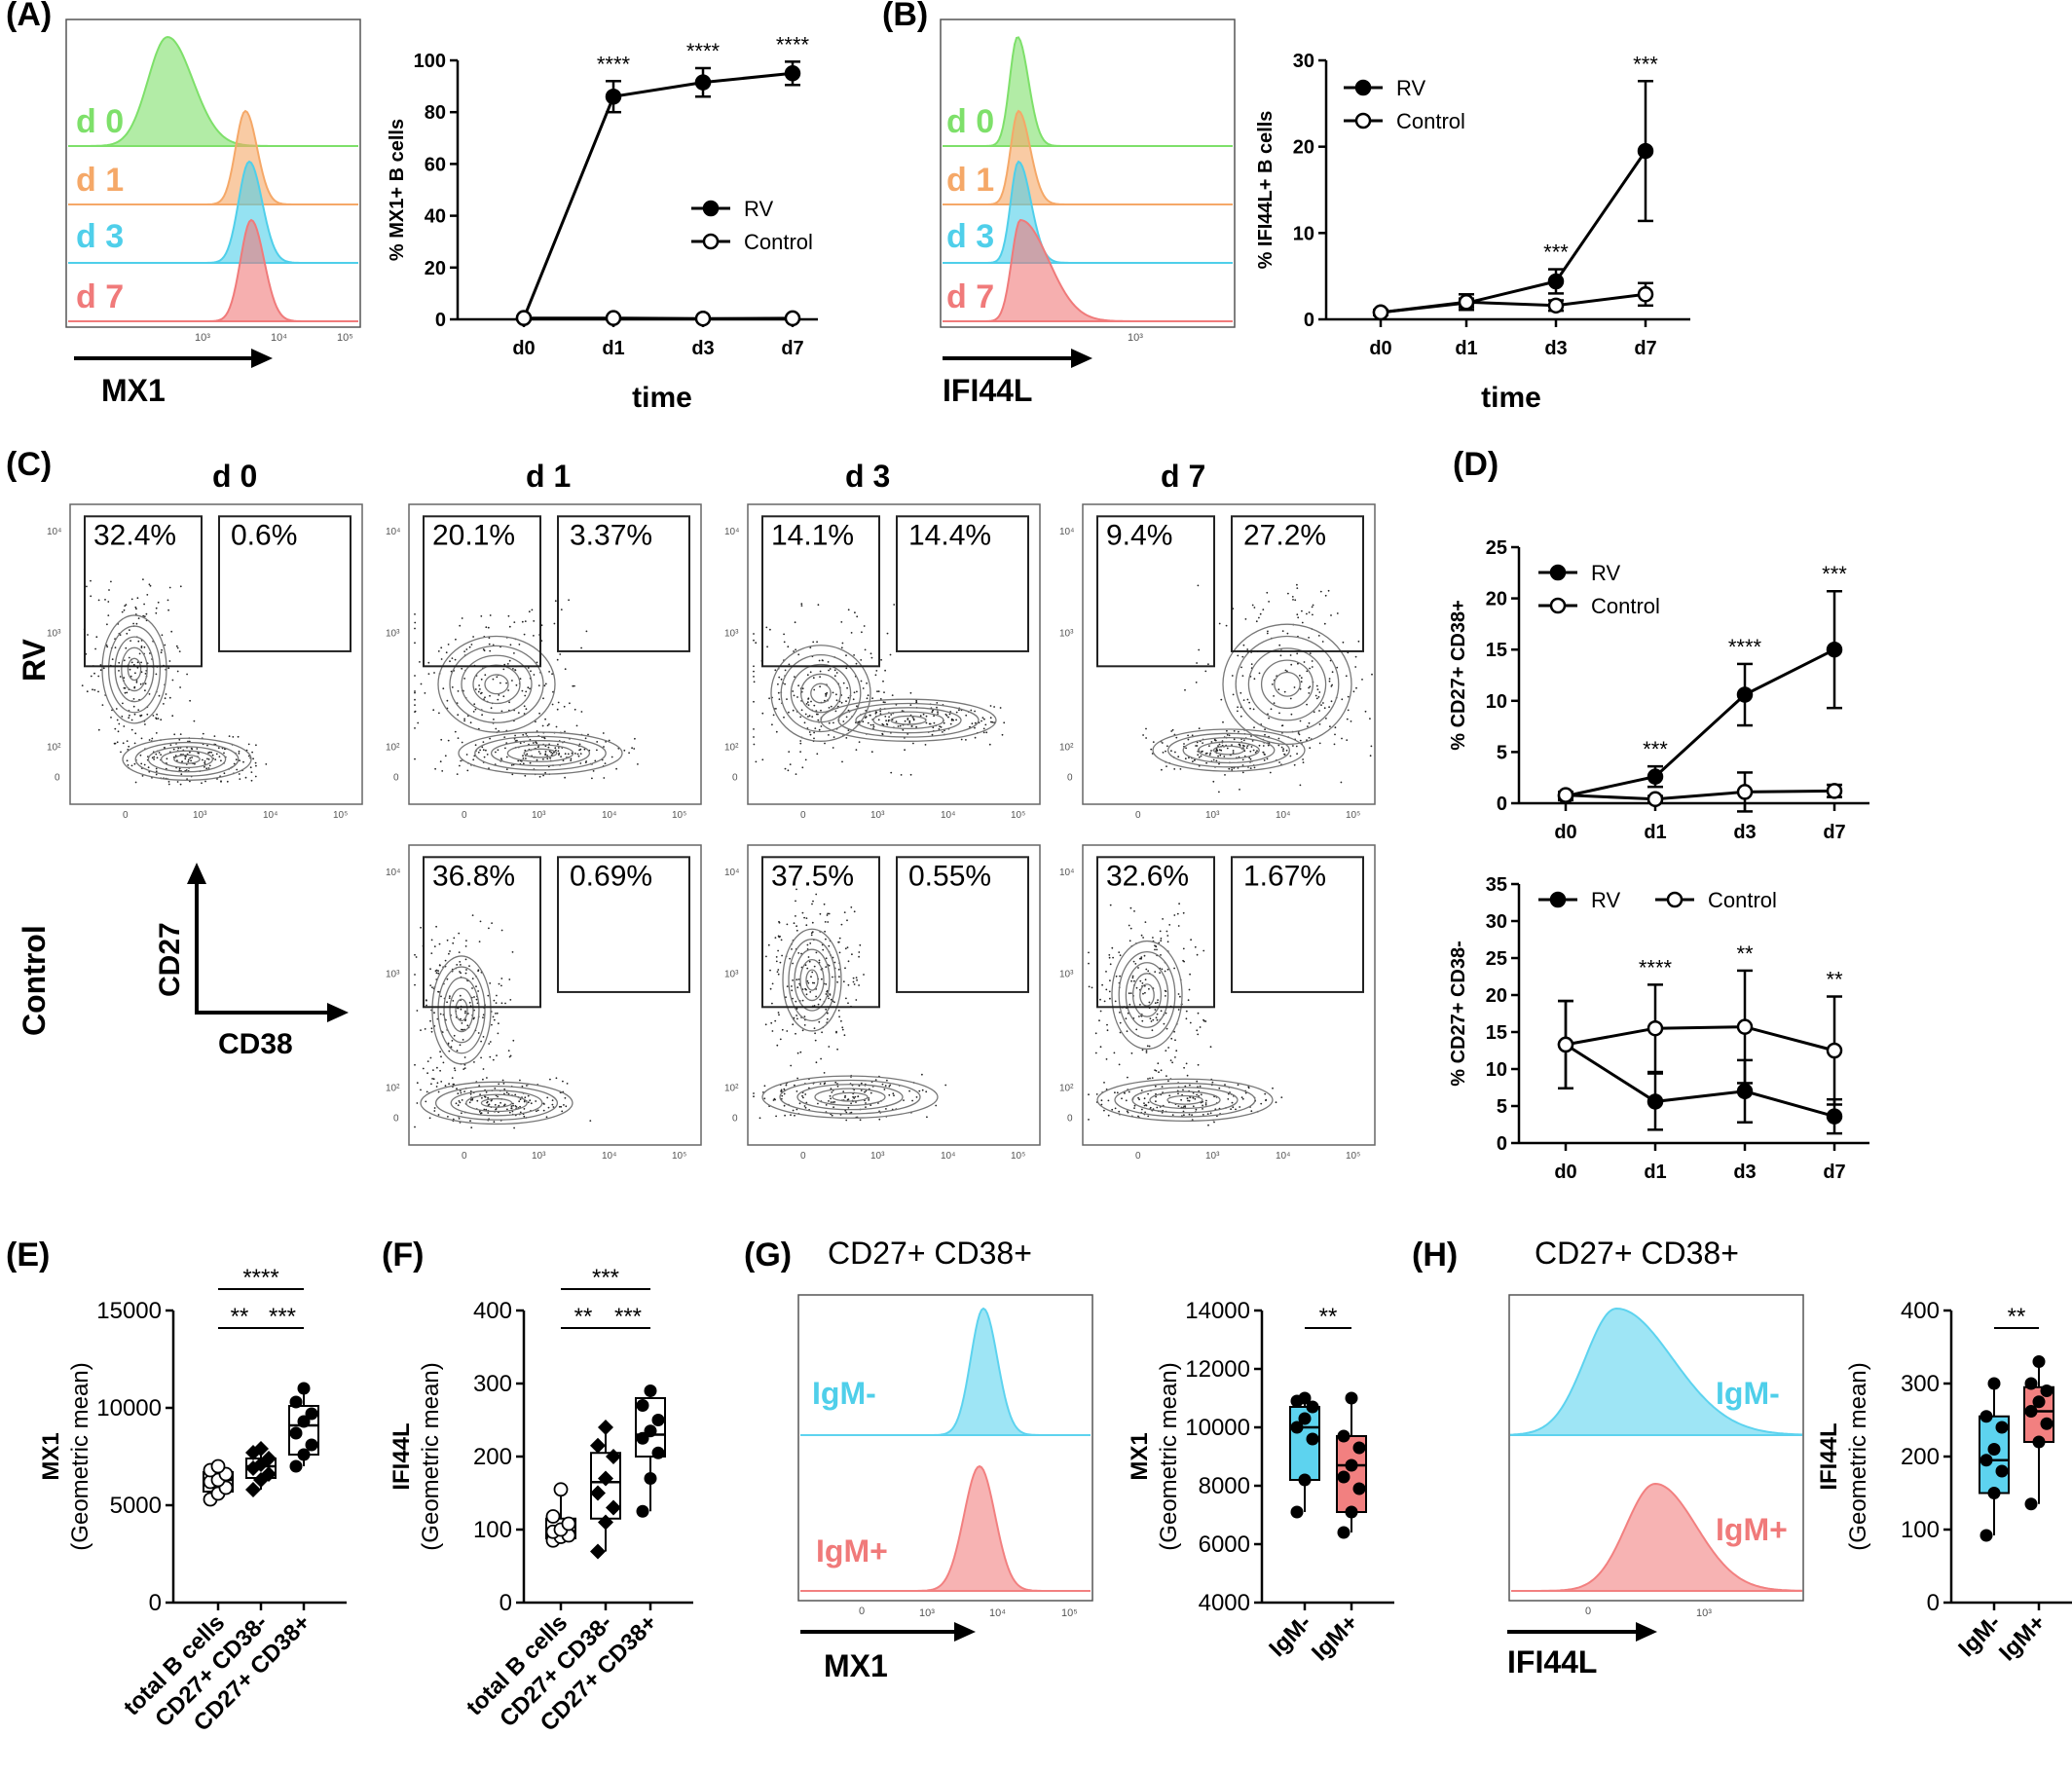 The width and height of the screenshot is (2072, 1772). Describe the element at coordinates (856, 1665) in the screenshot. I see `hist-marker-label: MX1` at that location.